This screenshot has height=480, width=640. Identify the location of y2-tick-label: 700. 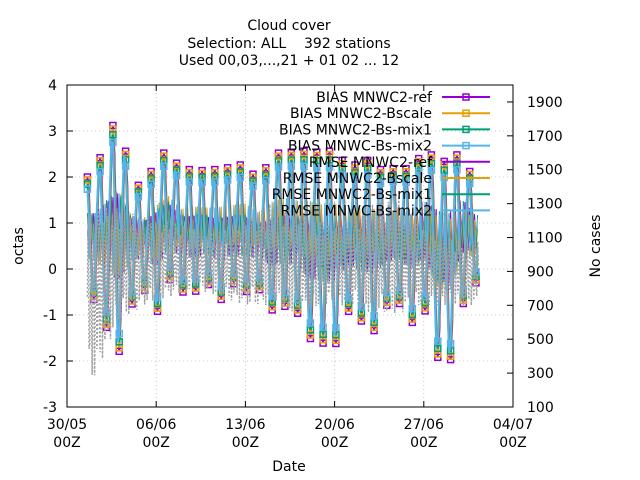
(540, 306).